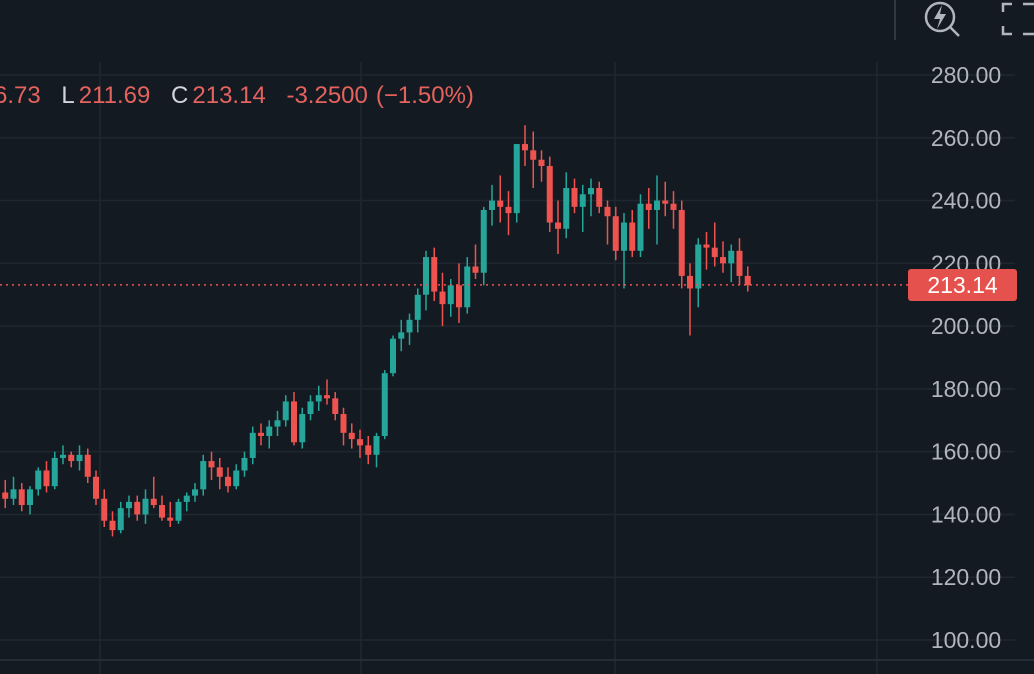 The image size is (1034, 674). What do you see at coordinates (942, 20) in the screenshot?
I see `quick-zoom-icon` at bounding box center [942, 20].